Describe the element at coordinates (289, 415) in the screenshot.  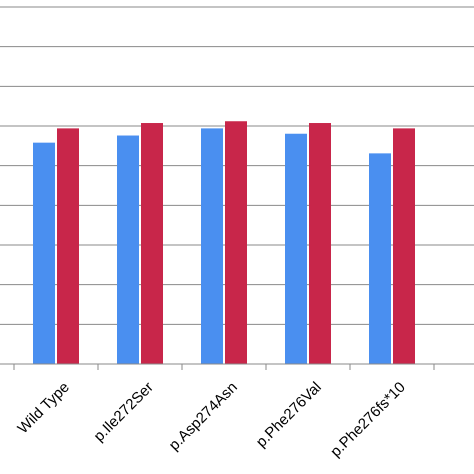
I see `x-tick-label: p.Phe276Val` at that location.